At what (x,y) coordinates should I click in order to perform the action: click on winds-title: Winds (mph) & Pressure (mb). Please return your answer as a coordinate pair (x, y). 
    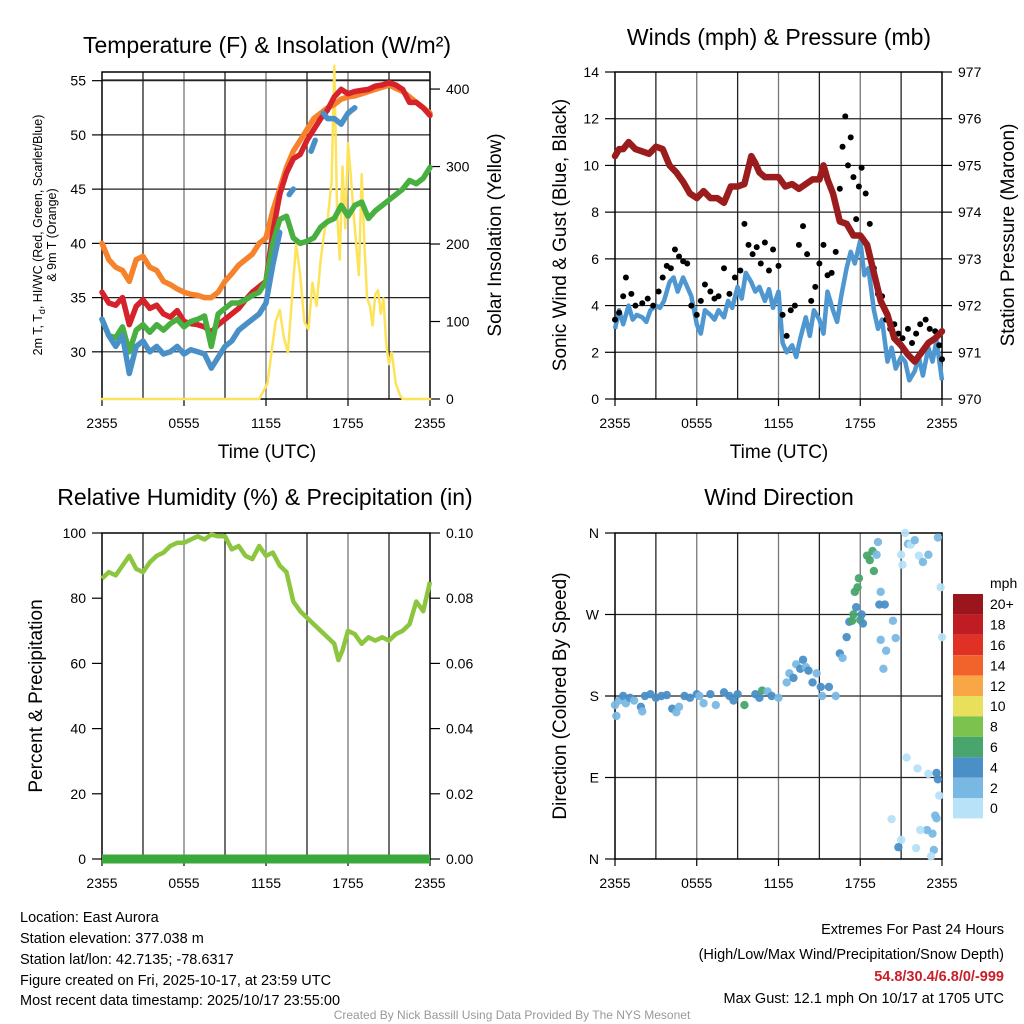
    Looking at the image, I should click on (779, 37).